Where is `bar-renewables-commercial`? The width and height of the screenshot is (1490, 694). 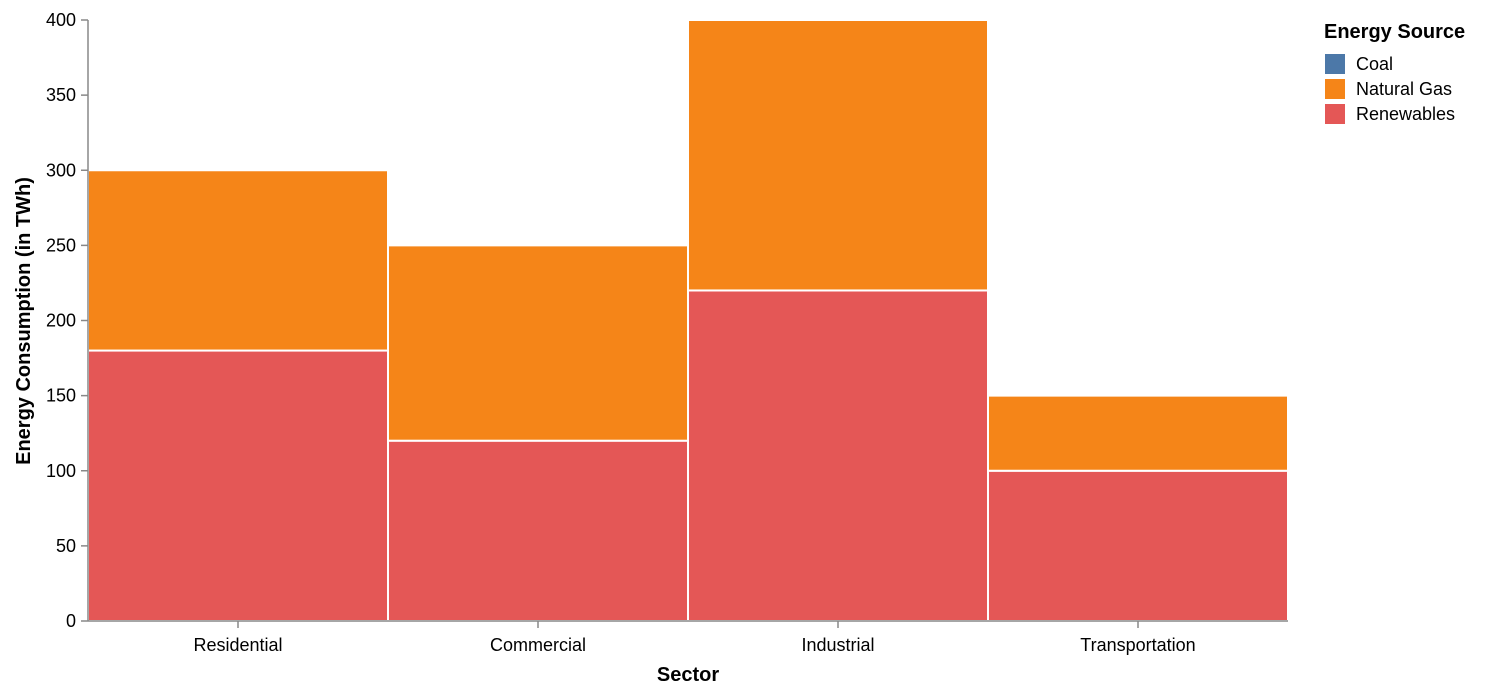 bar-renewables-commercial is located at coordinates (538, 531).